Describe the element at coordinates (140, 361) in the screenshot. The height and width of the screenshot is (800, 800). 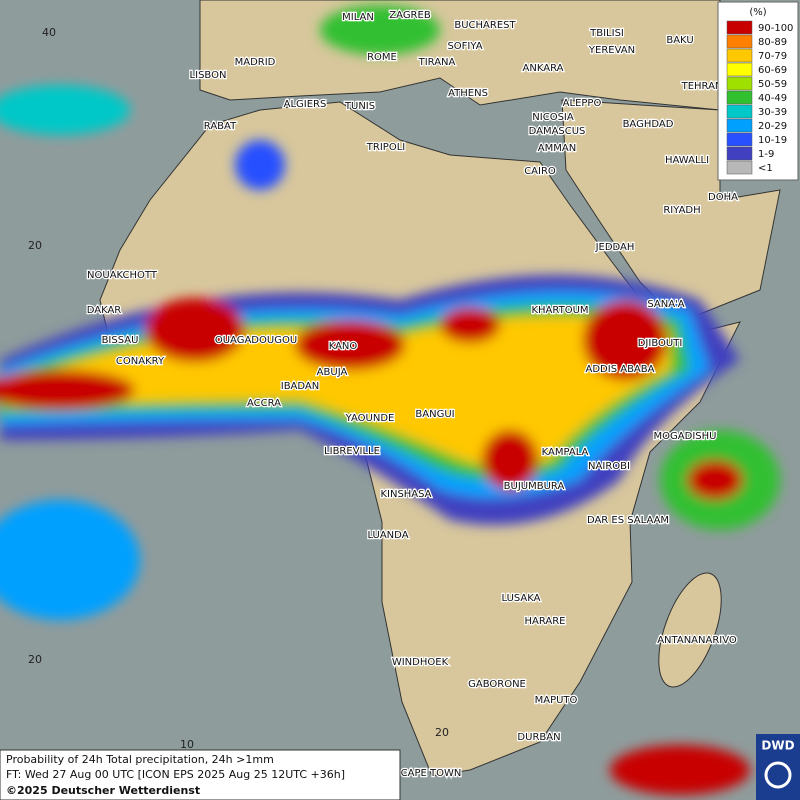
I see `city-label: CONAKRY` at that location.